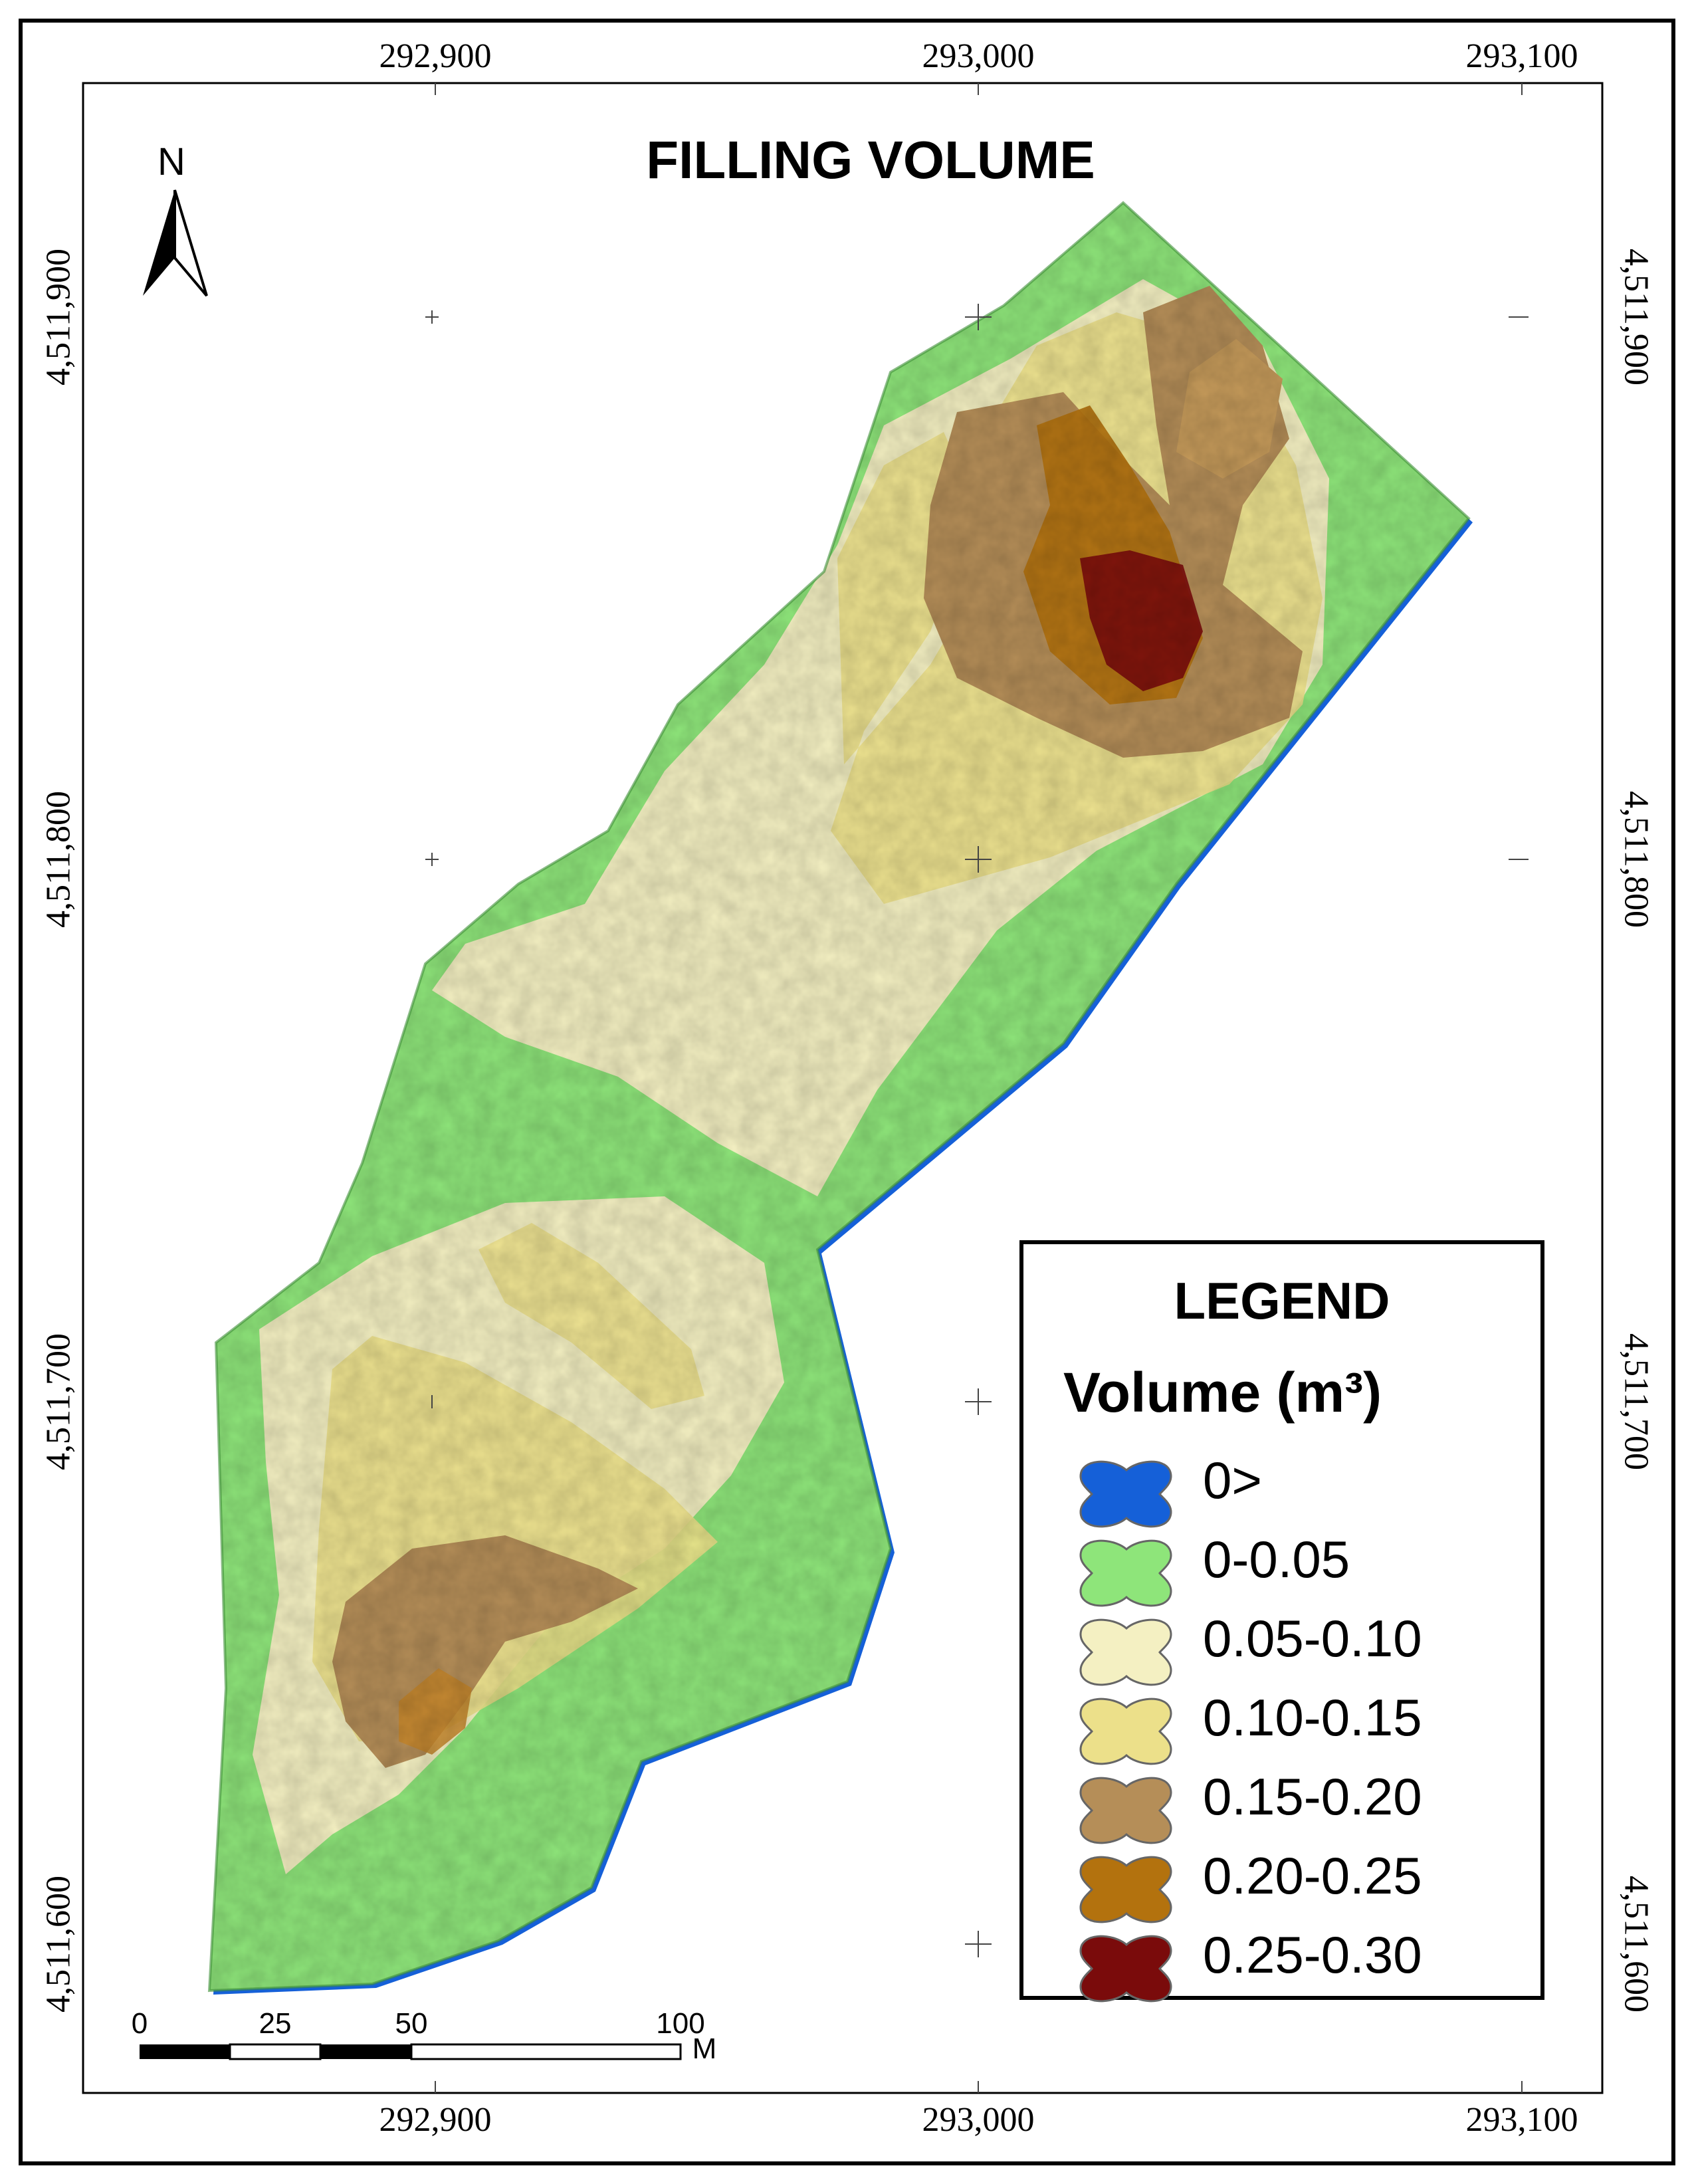 The image size is (1694, 2184). What do you see at coordinates (171, 161) in the screenshot?
I see `north-label: N` at bounding box center [171, 161].